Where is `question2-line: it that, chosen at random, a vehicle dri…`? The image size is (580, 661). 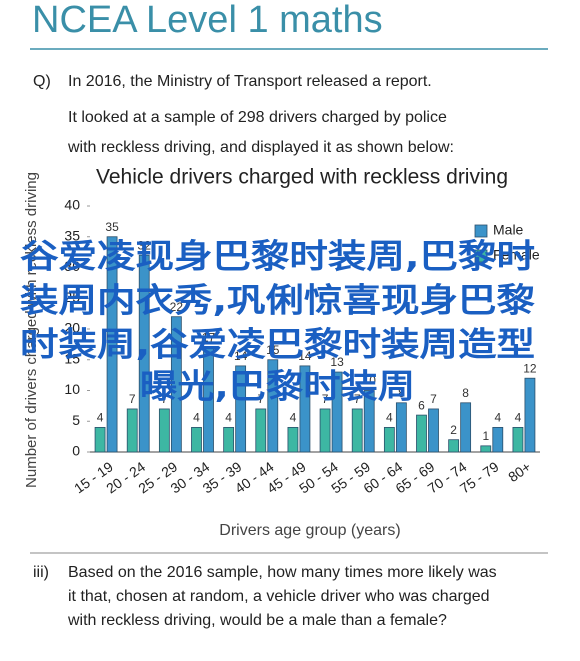 question2-line: it that, chosen at random, a vehicle dri… is located at coordinates (279, 596).